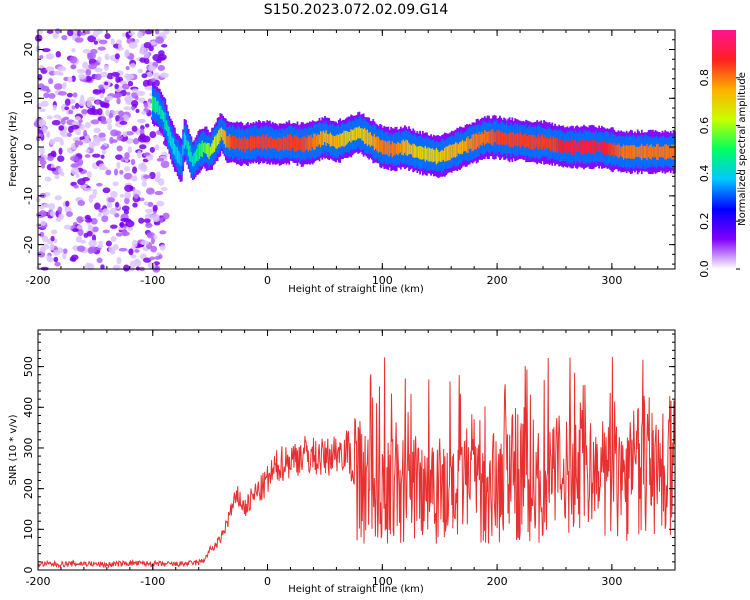  Describe the element at coordinates (28, 147) in the screenshot. I see `y-tick-label: 0` at that location.